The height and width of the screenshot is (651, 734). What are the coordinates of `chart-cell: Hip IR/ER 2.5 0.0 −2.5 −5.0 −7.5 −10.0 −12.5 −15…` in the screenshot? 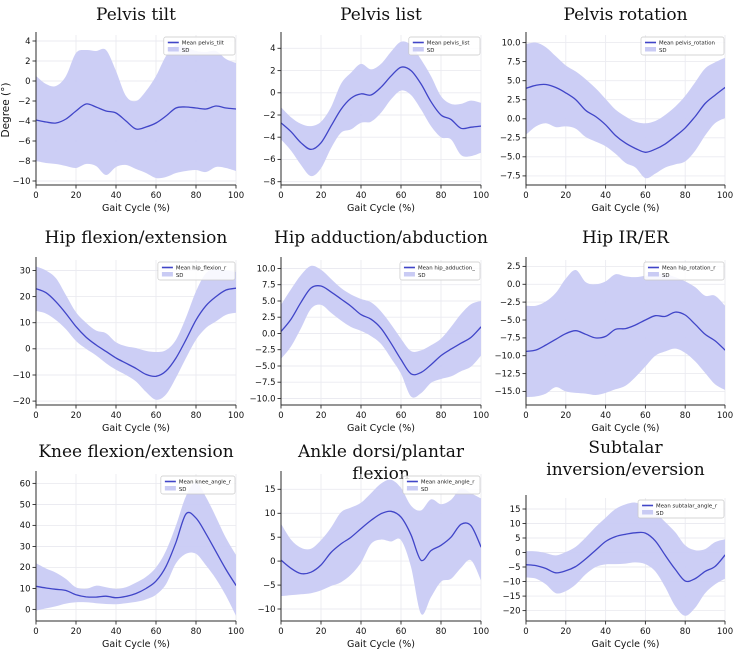 It's located at (612, 325).